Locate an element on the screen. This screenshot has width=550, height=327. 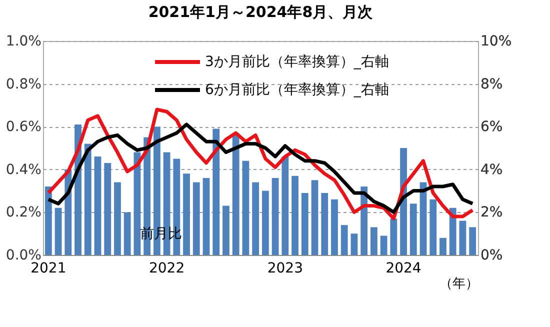
y2-tick-label: 4% is located at coordinates (491, 170).